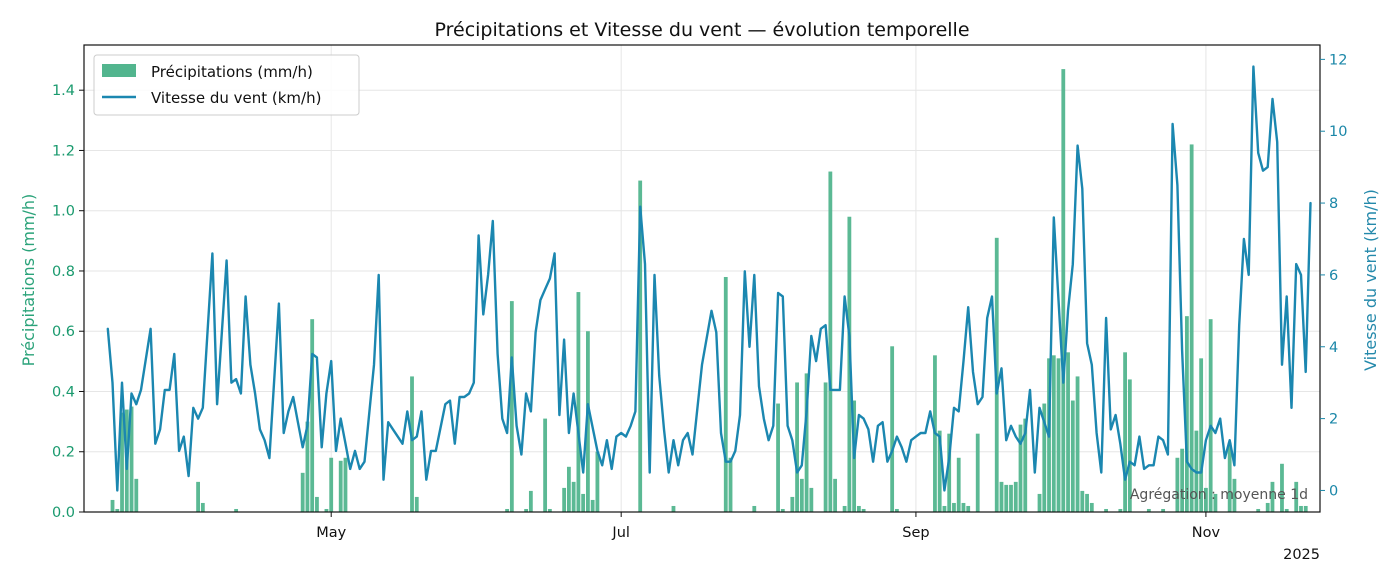  Describe the element at coordinates (63, 332) in the screenshot. I see `left-tick-label: 0.6` at that location.